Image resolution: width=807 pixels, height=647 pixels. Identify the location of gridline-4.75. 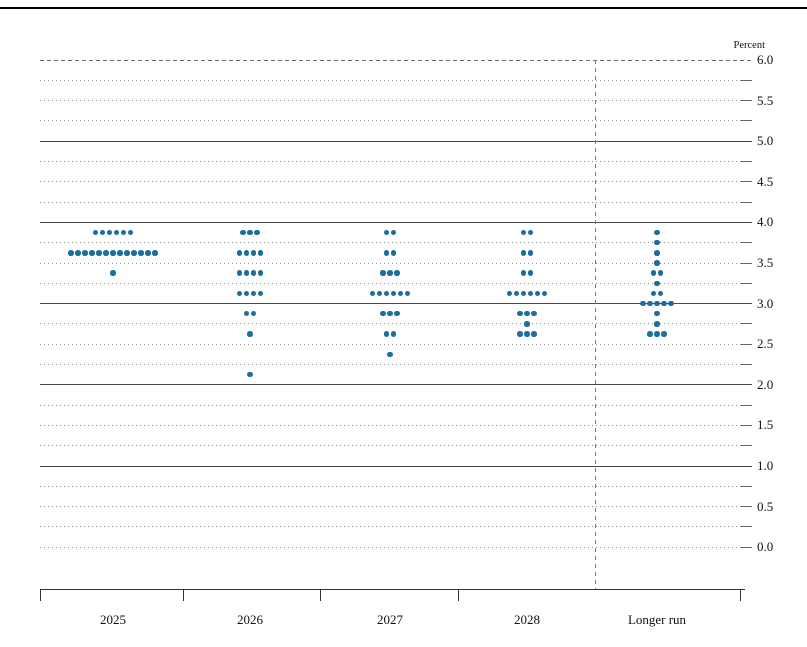
(396, 161).